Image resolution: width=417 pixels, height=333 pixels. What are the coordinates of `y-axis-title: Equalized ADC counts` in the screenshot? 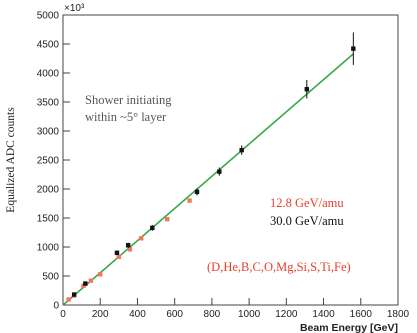 It's located at (11, 160).